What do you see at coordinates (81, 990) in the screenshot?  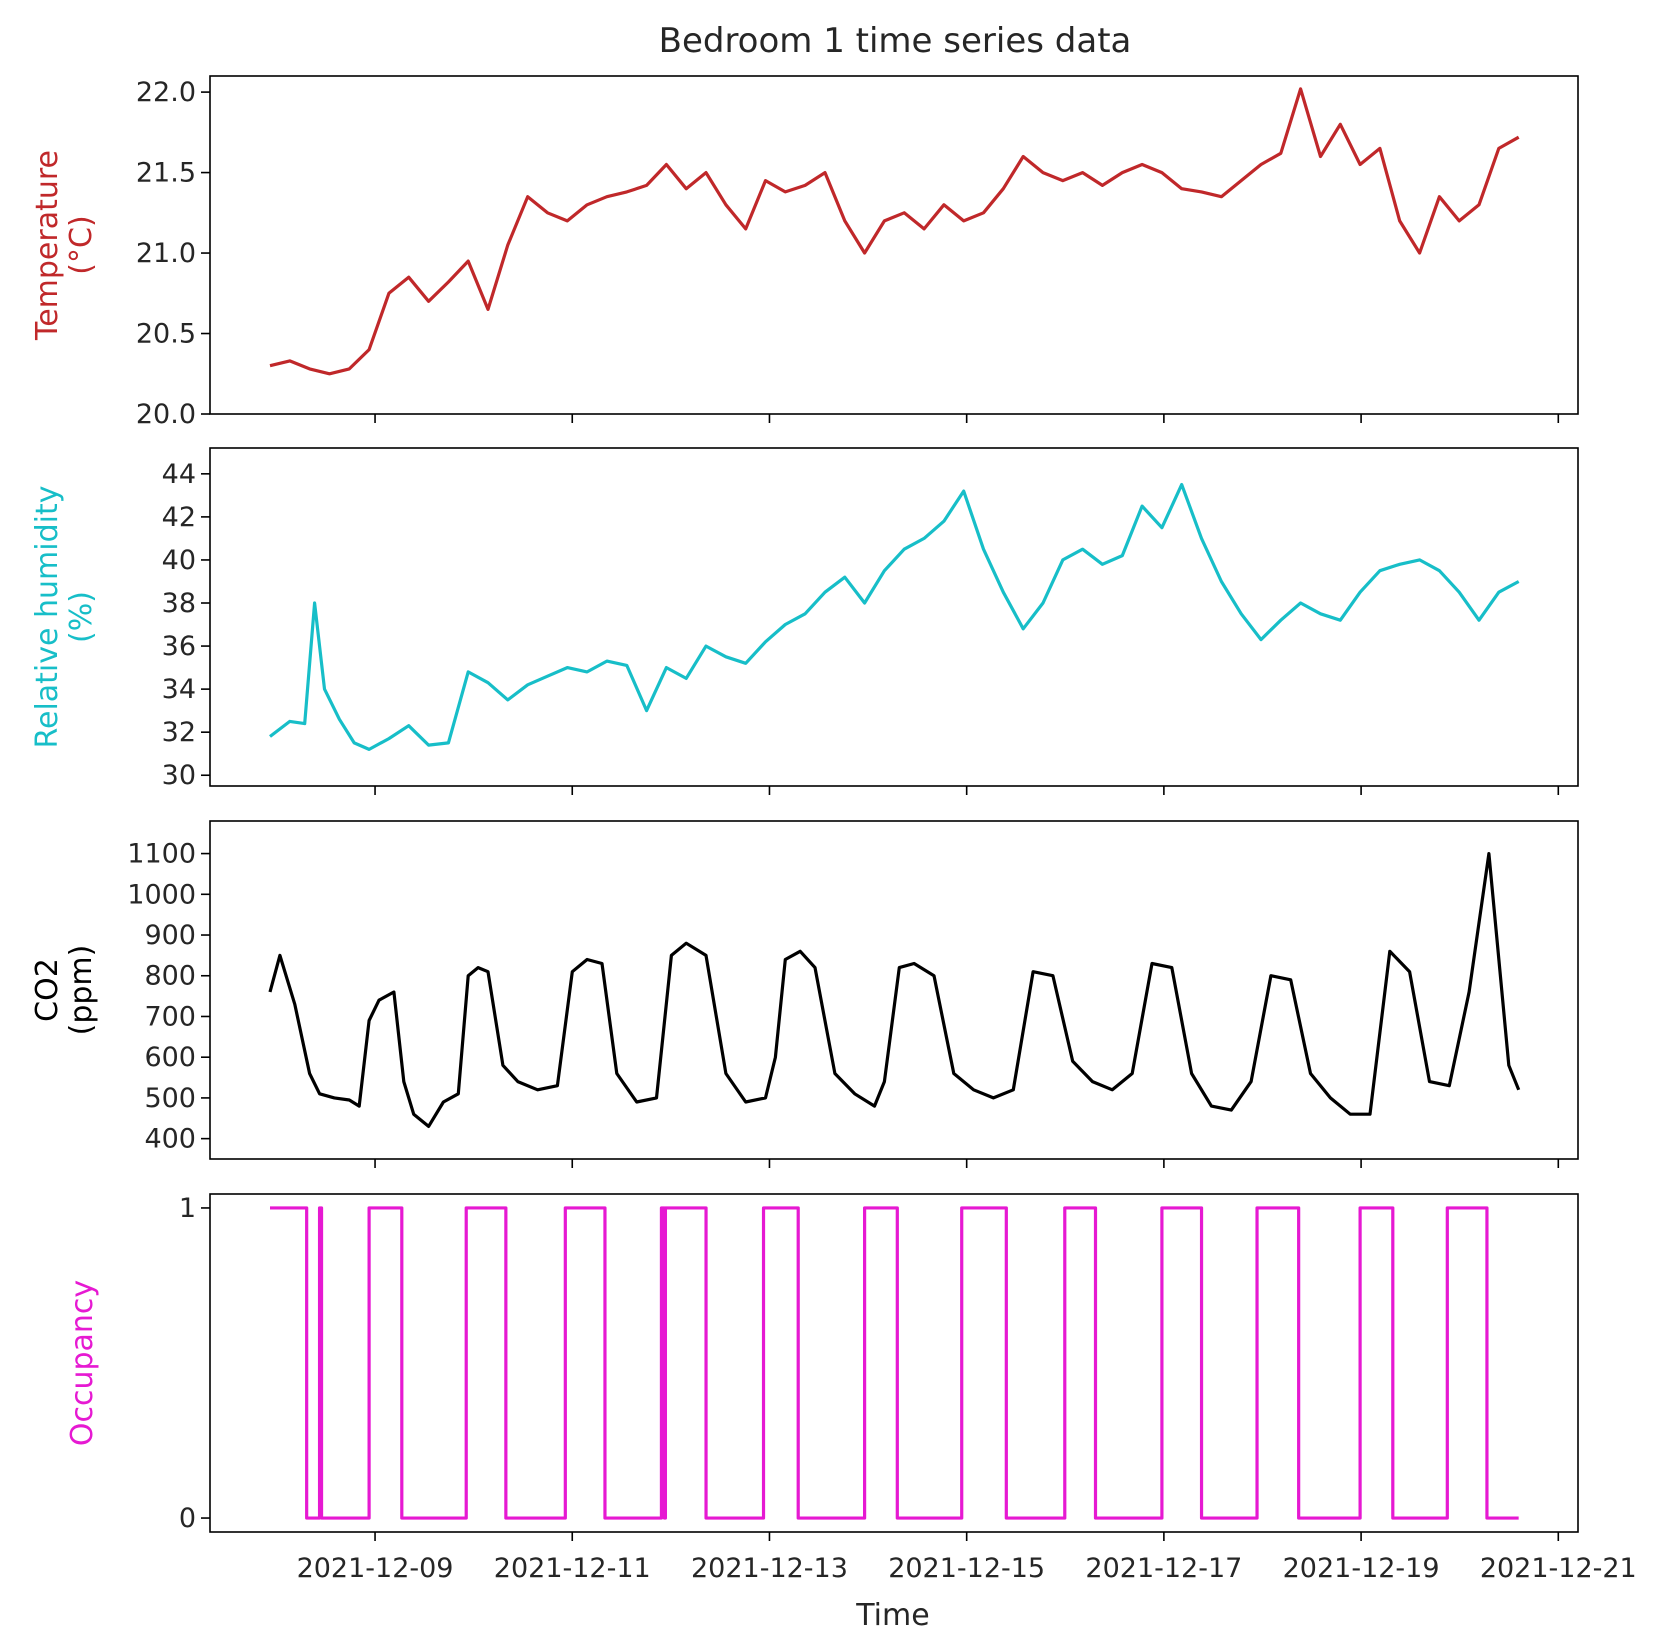 I see `y-axis-title: (ppm)` at bounding box center [81, 990].